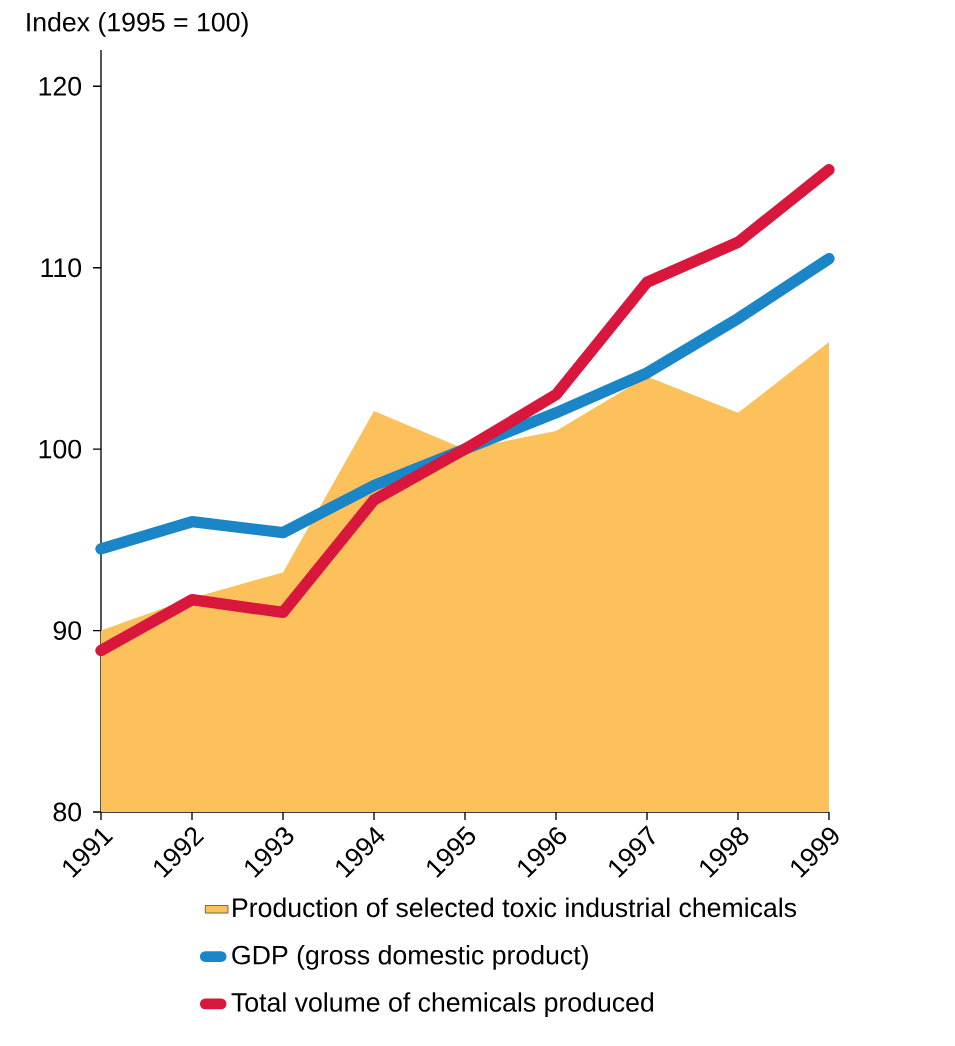 This screenshot has height=1046, width=955. Describe the element at coordinates (137, 24) in the screenshot. I see `y-axis-title: Index (1995 = 100)` at that location.